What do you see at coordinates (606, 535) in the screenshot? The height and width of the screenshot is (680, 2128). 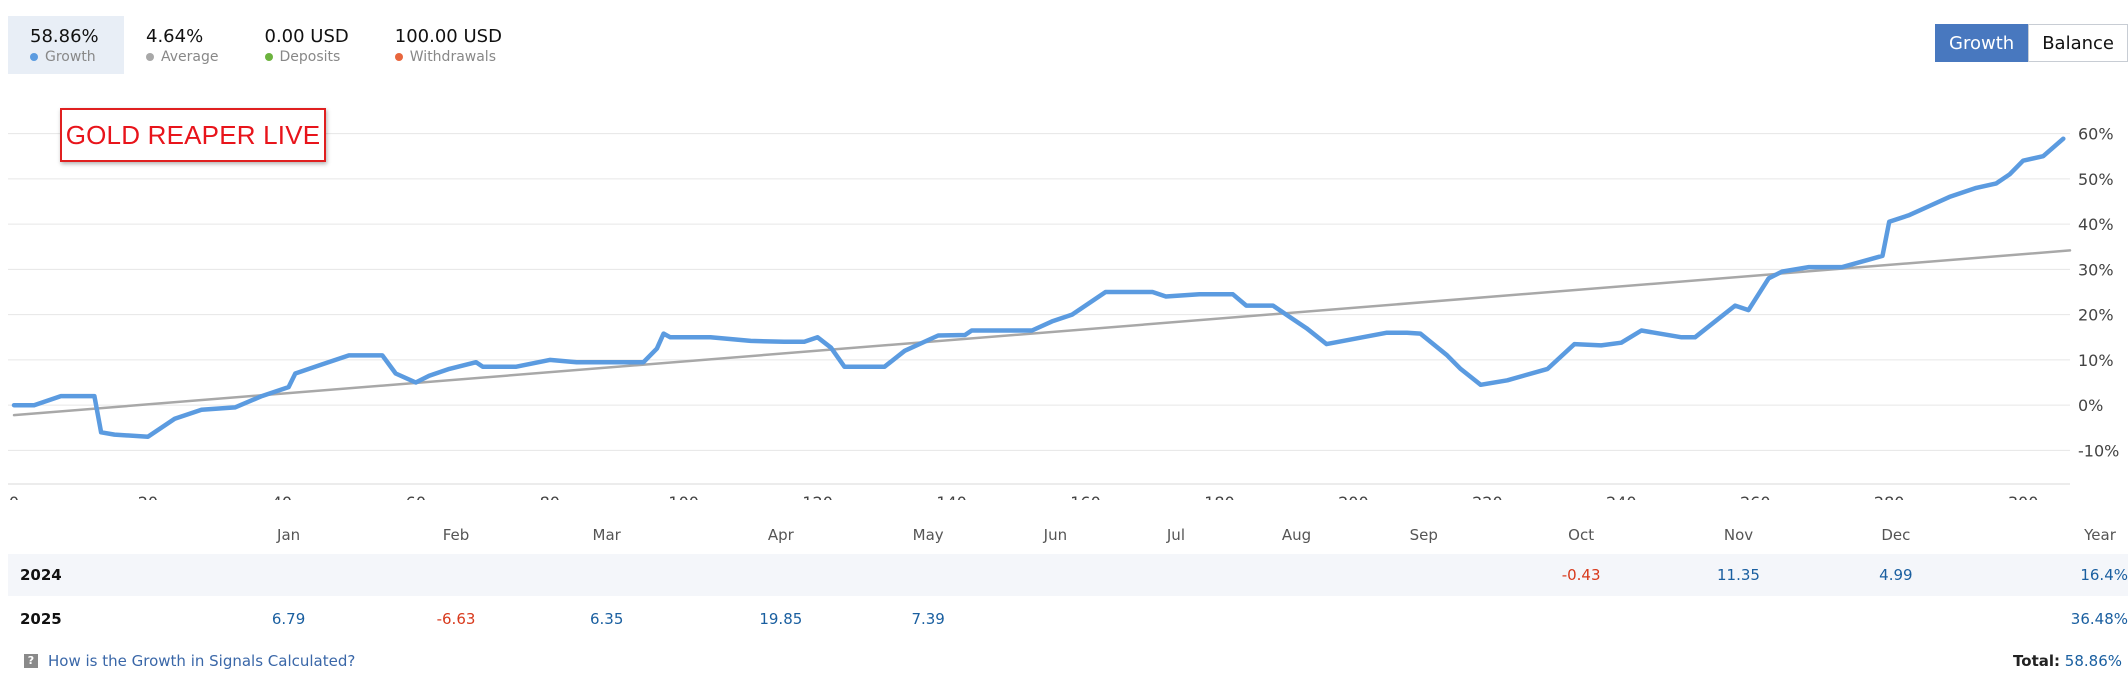 I see `month-label-mar: Mar` at bounding box center [606, 535].